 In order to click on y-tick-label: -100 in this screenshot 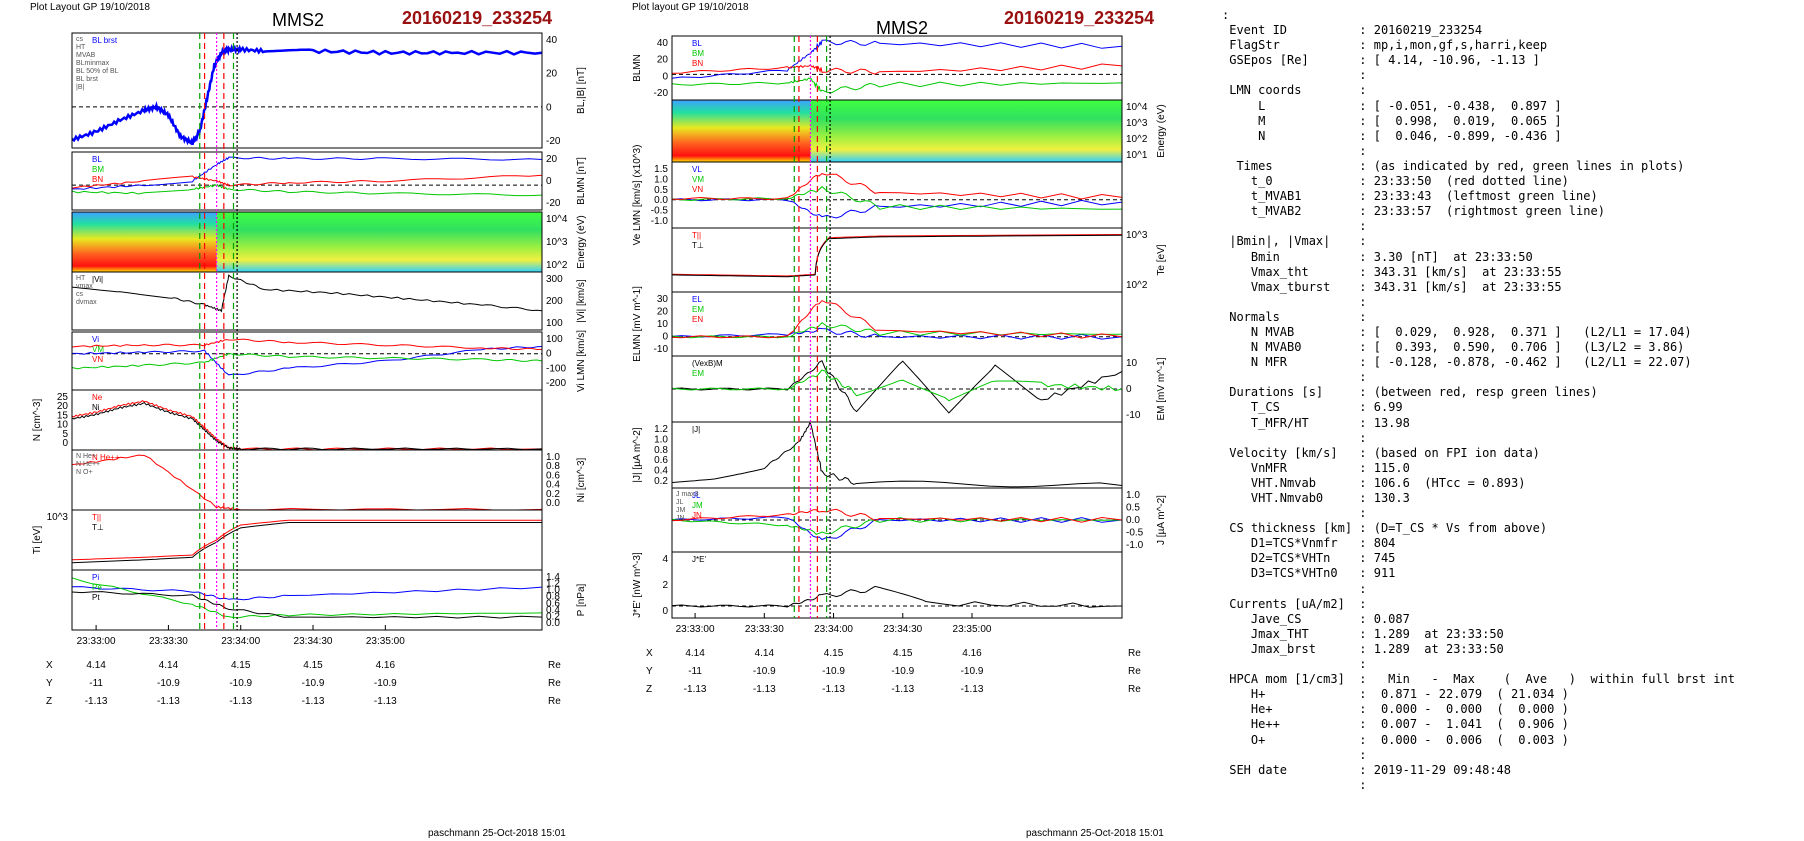, I will do `click(556, 368)`.